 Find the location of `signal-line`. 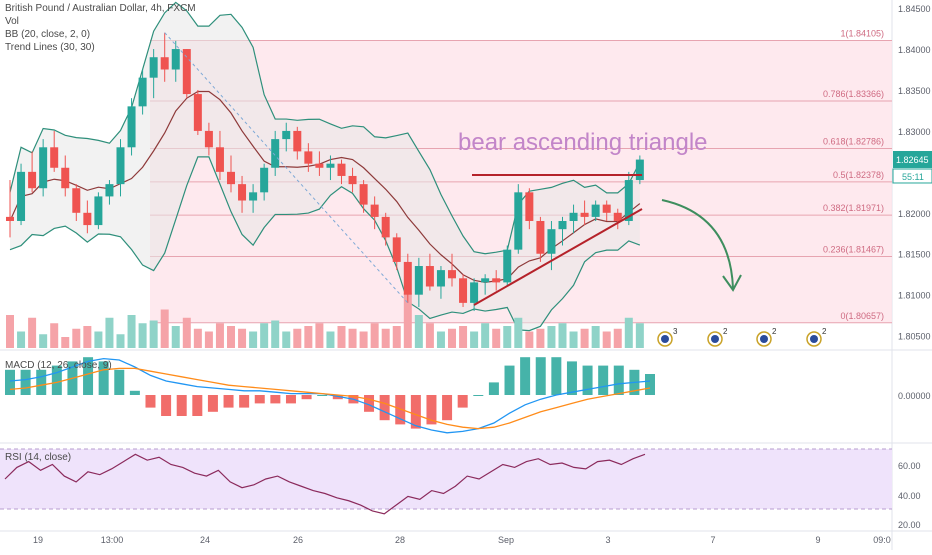

signal-line is located at coordinates (330, 398).